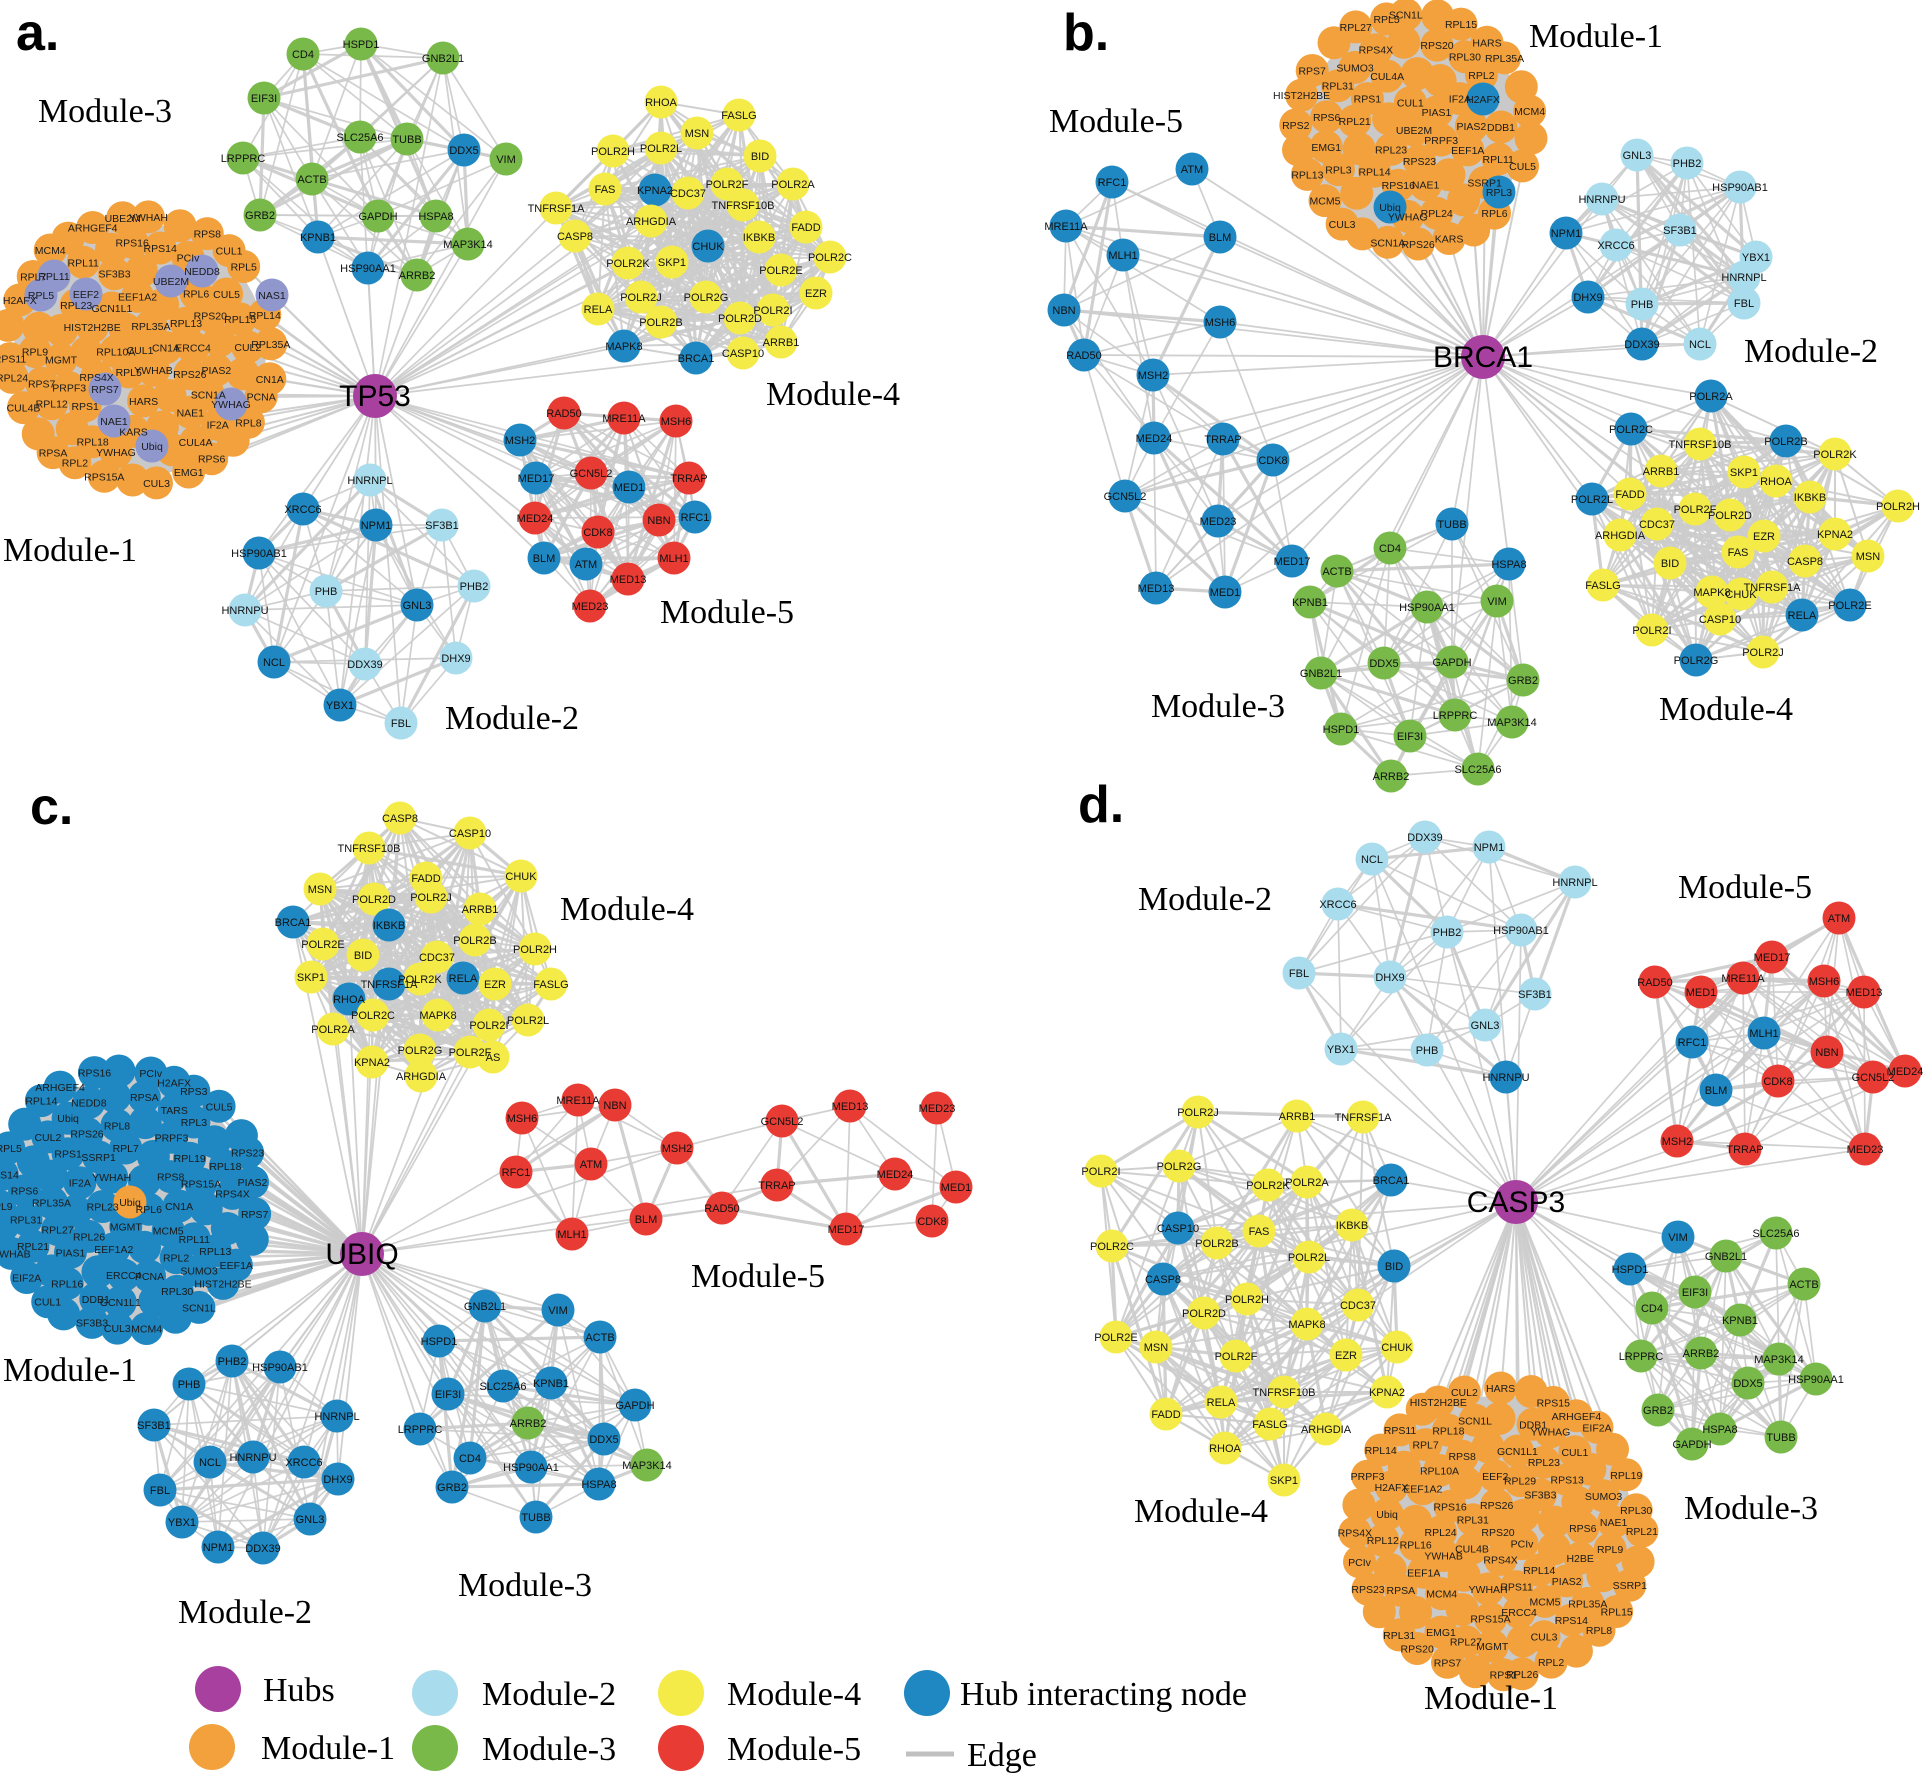 This screenshot has height=1780, width=1923. What do you see at coordinates (1744, 473) in the screenshot?
I see `svg-text: SKP1` at bounding box center [1744, 473].